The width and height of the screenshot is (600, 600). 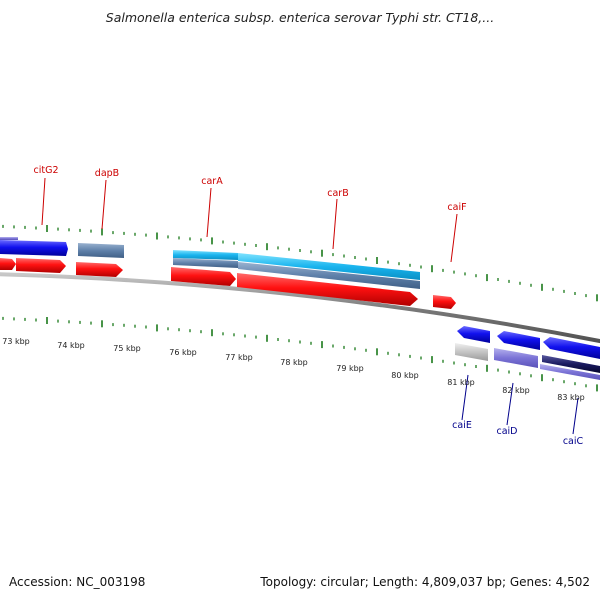 I want to click on scale-label: 76 kbp, so click(x=183, y=352).